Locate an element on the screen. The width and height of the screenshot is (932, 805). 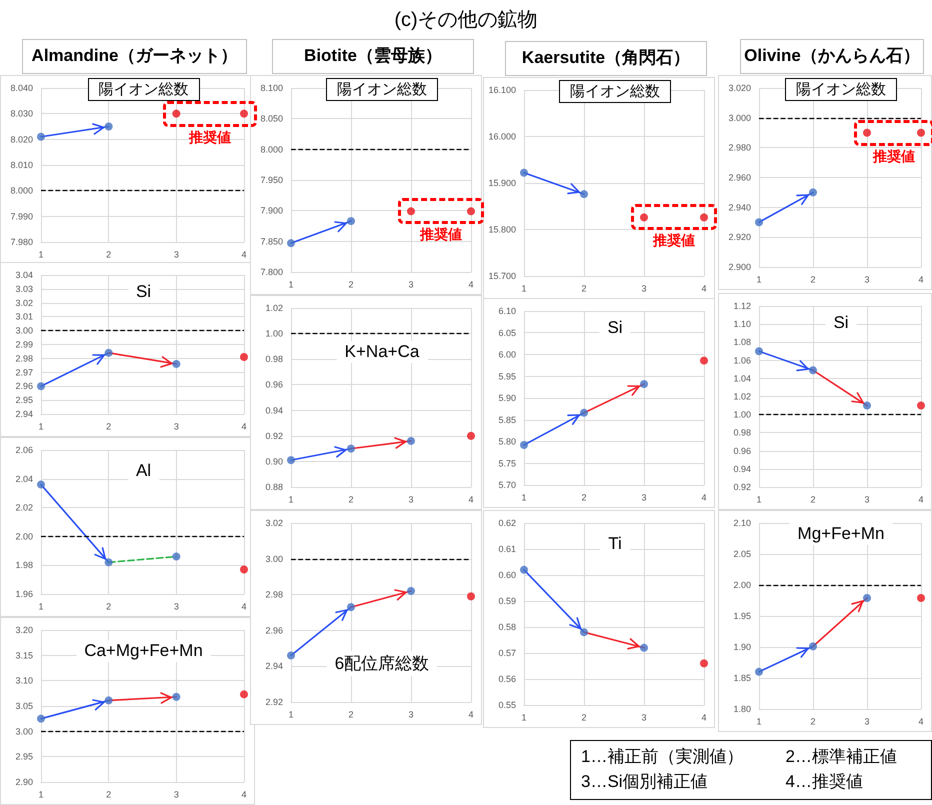
y-tick-label: 3.020 is located at coordinates (739, 88).